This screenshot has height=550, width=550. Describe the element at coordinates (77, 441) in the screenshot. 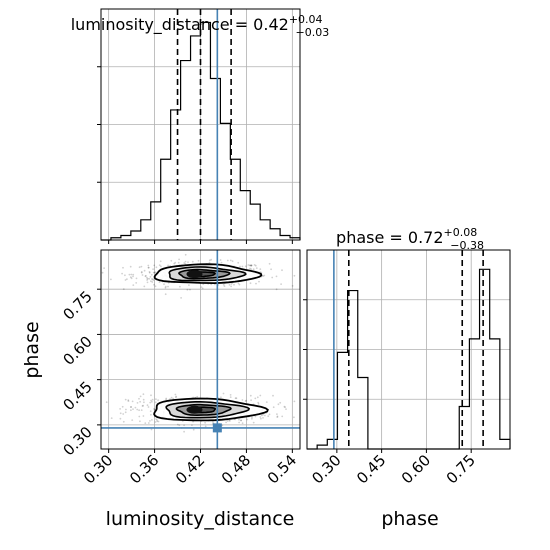

I see `y-tick-label: 0.30` at that location.